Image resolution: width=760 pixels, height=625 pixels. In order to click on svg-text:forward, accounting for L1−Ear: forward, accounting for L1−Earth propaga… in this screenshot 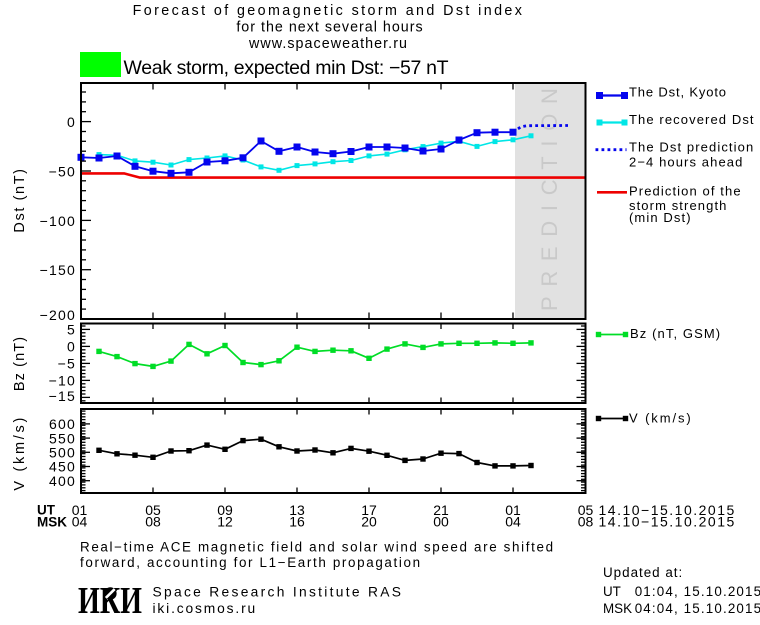, I will do `click(251, 562)`.